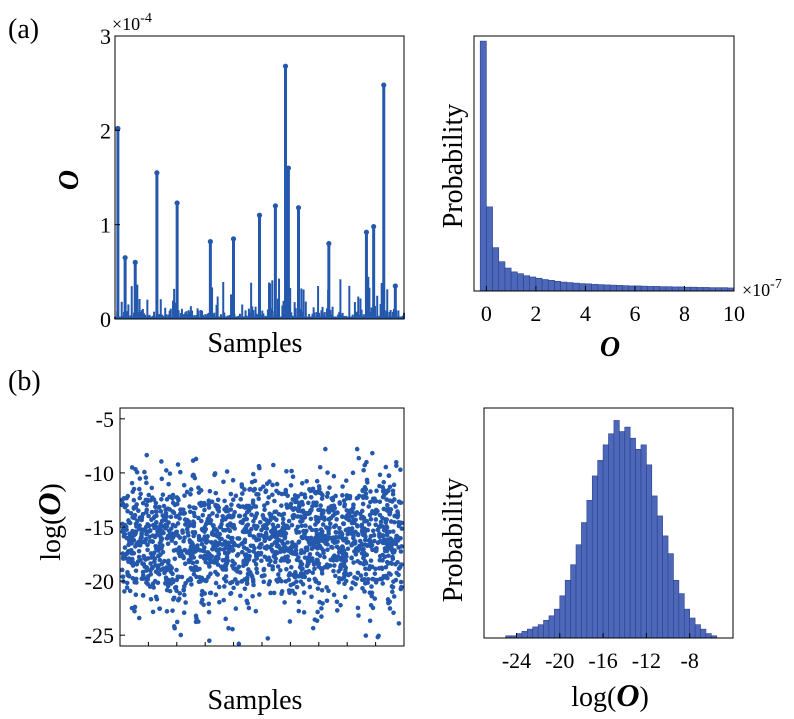 The height and width of the screenshot is (719, 794). Describe the element at coordinates (262, 546) in the screenshot. I see `panel-b-scatter-points` at that location.